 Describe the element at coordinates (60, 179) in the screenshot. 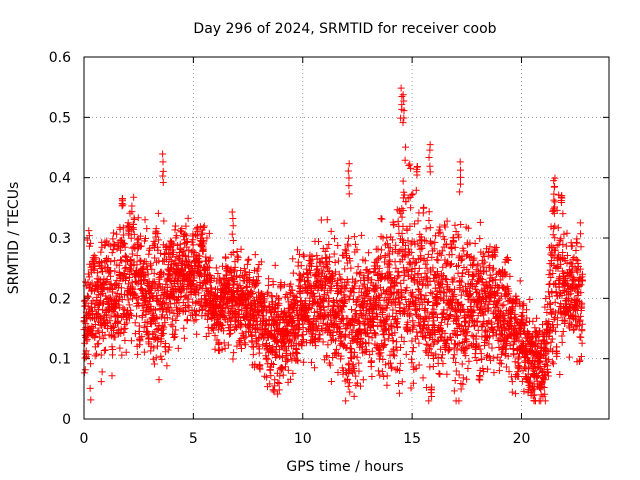

I see `y-tick-label: 0.4` at that location.